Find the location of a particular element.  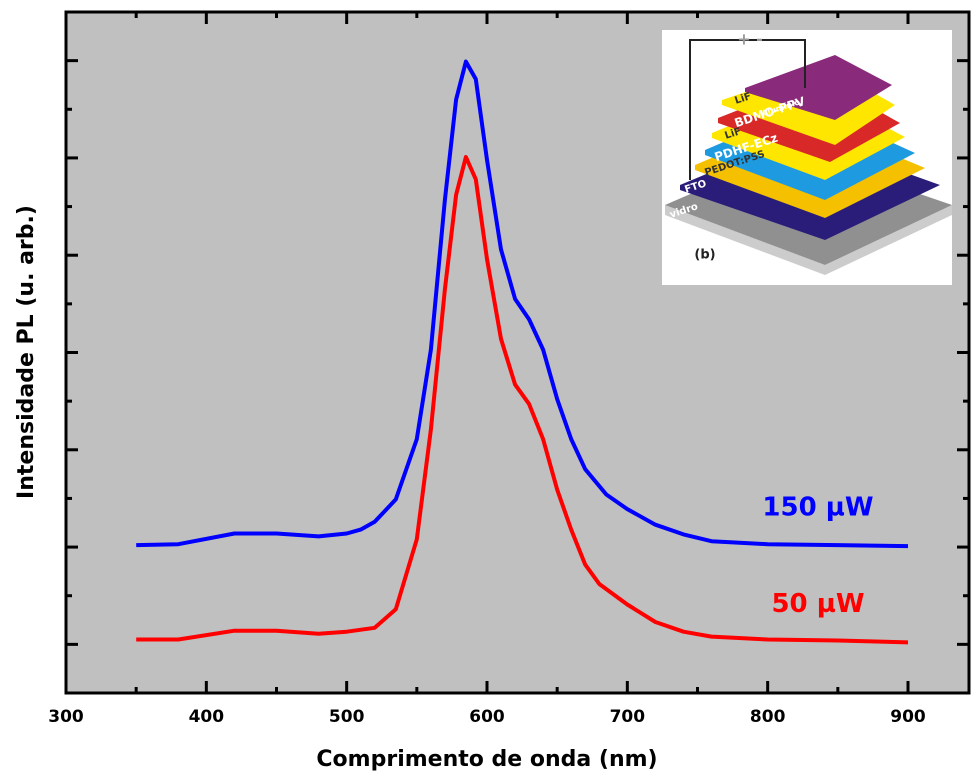

x-tick-label: 600 is located at coordinates (487, 717).